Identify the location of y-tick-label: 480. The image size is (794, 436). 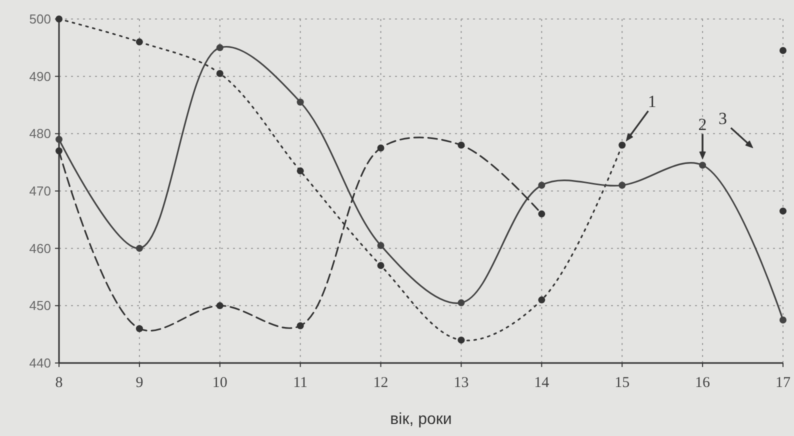
(40, 134).